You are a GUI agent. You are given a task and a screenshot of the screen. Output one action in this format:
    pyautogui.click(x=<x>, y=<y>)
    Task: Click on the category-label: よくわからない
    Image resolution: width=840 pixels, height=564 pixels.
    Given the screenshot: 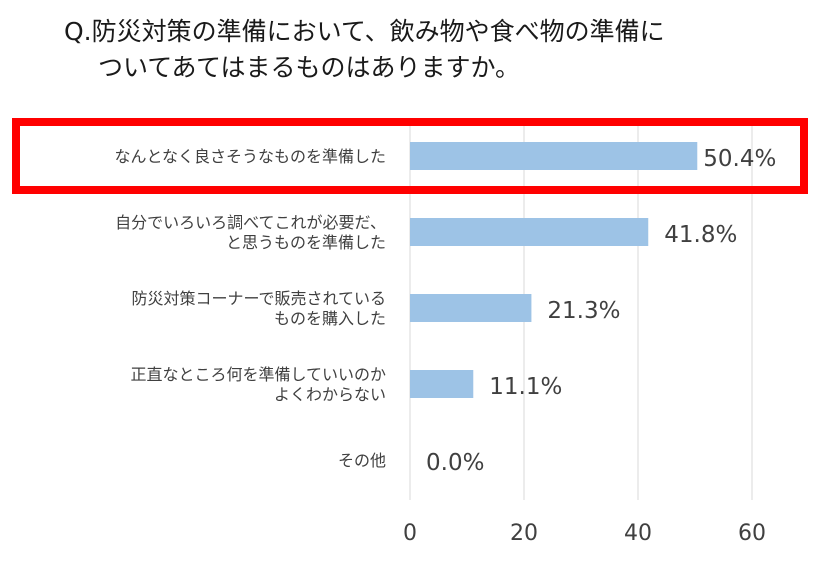 What is the action you would take?
    pyautogui.click(x=330, y=394)
    